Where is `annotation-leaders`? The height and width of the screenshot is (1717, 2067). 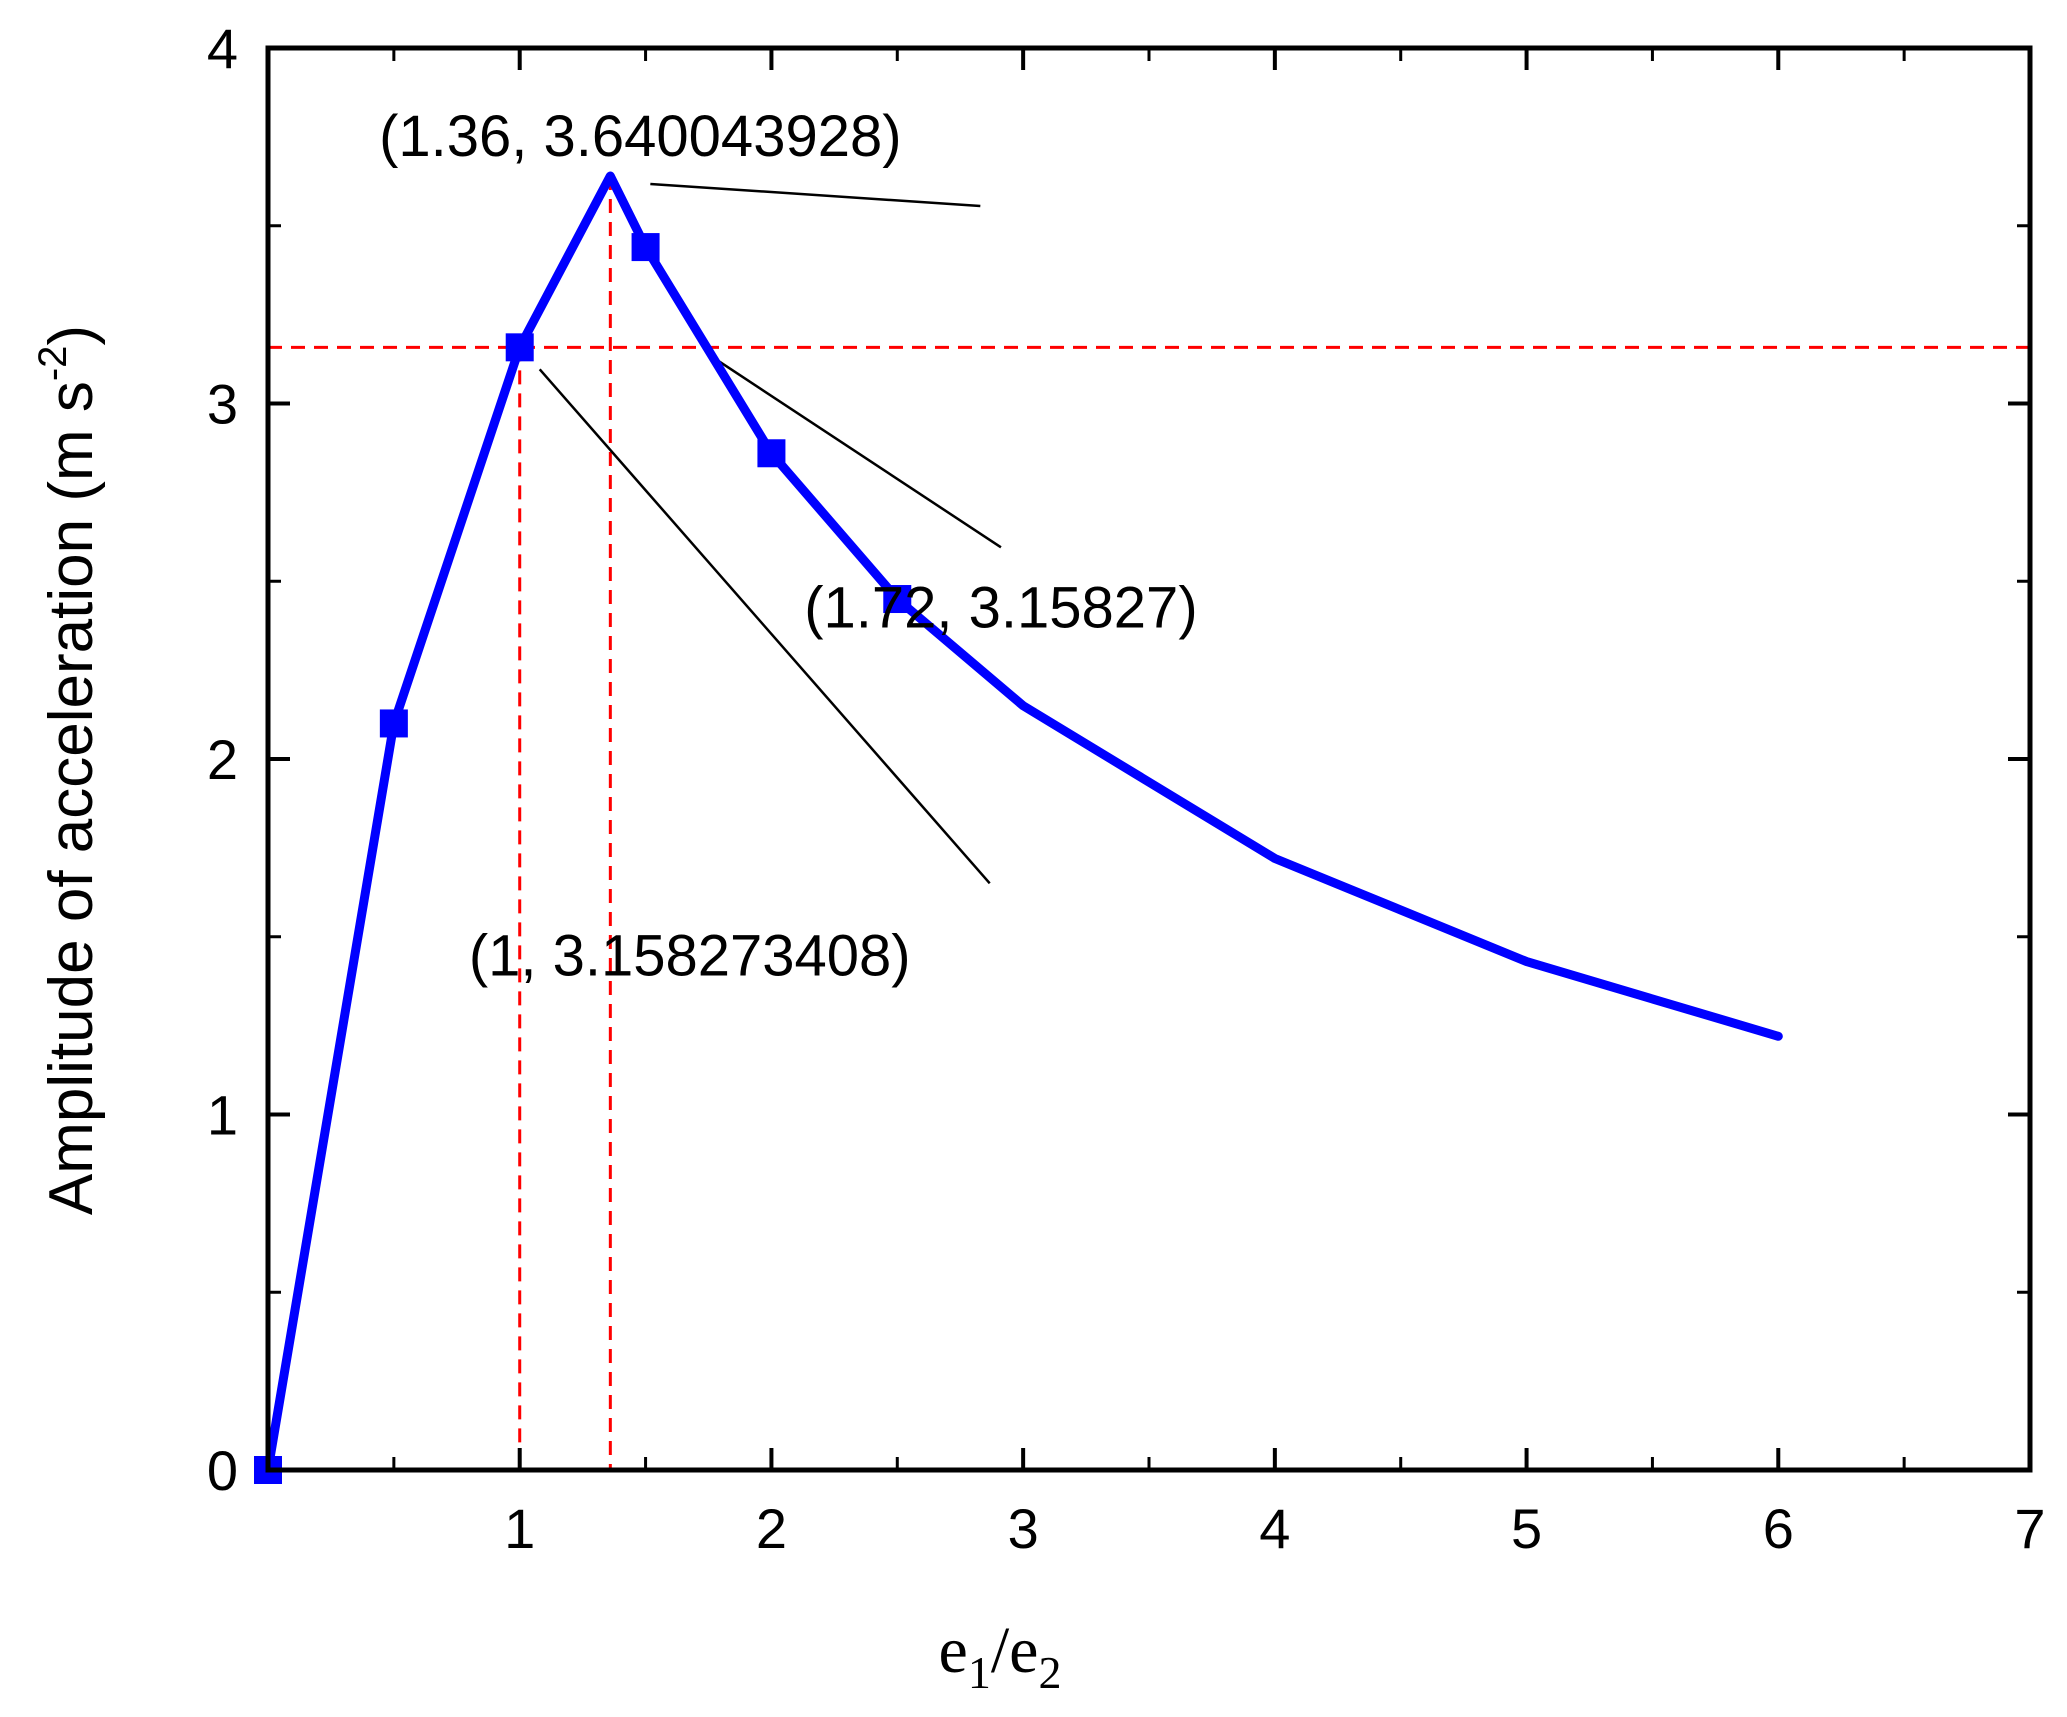
annotation-leaders is located at coordinates (770, 533).